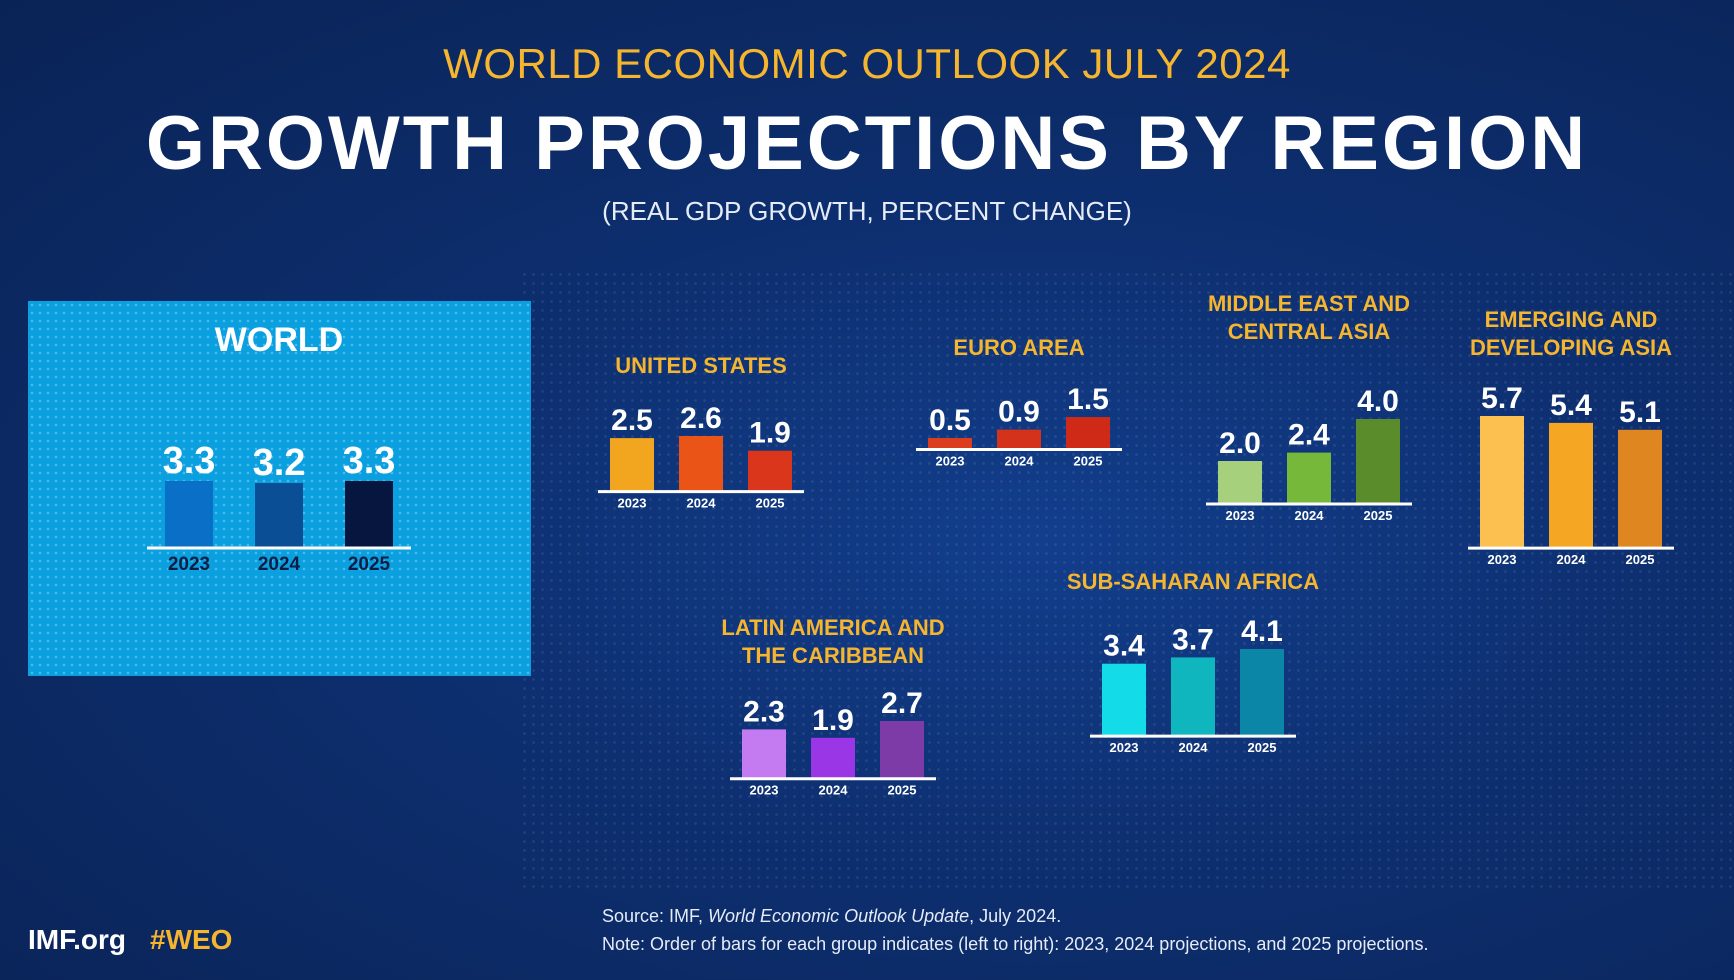 This screenshot has height=980, width=1734. I want to click on chart-emerging-developing-asia: 5.7 2023 5.4 2024 5.1 2025, so click(1571, 474).